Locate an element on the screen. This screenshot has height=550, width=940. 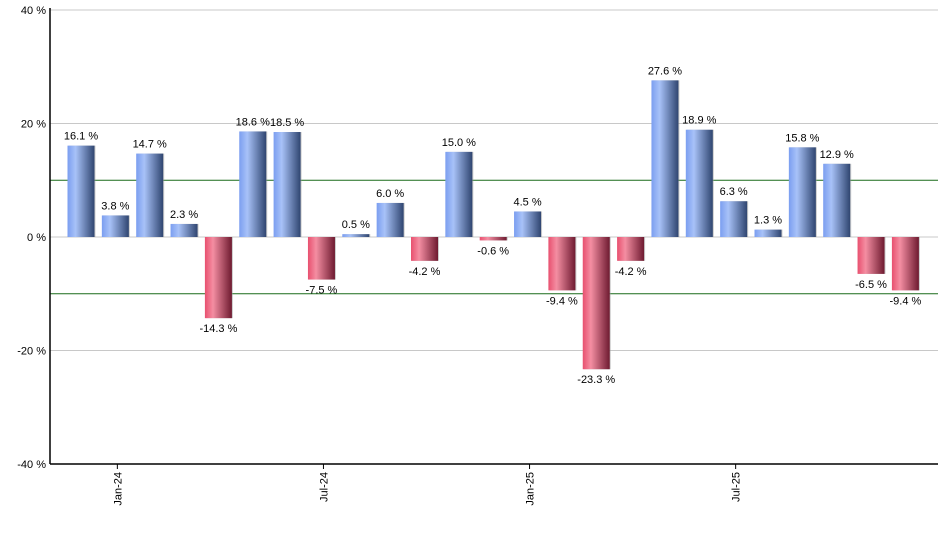
y-tick-label: -20 % is located at coordinates (31, 352).